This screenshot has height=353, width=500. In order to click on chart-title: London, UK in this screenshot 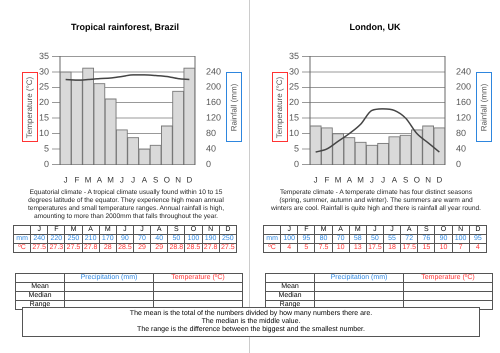, I will do `click(375, 27)`.